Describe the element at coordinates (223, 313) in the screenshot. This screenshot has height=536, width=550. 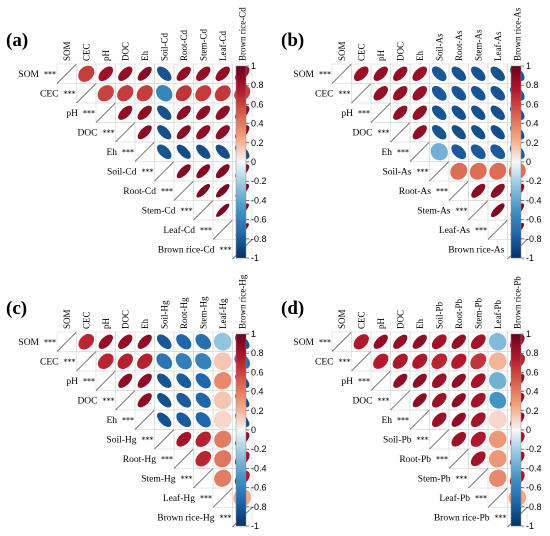
I see `column-label: Leaf-Hg` at that location.